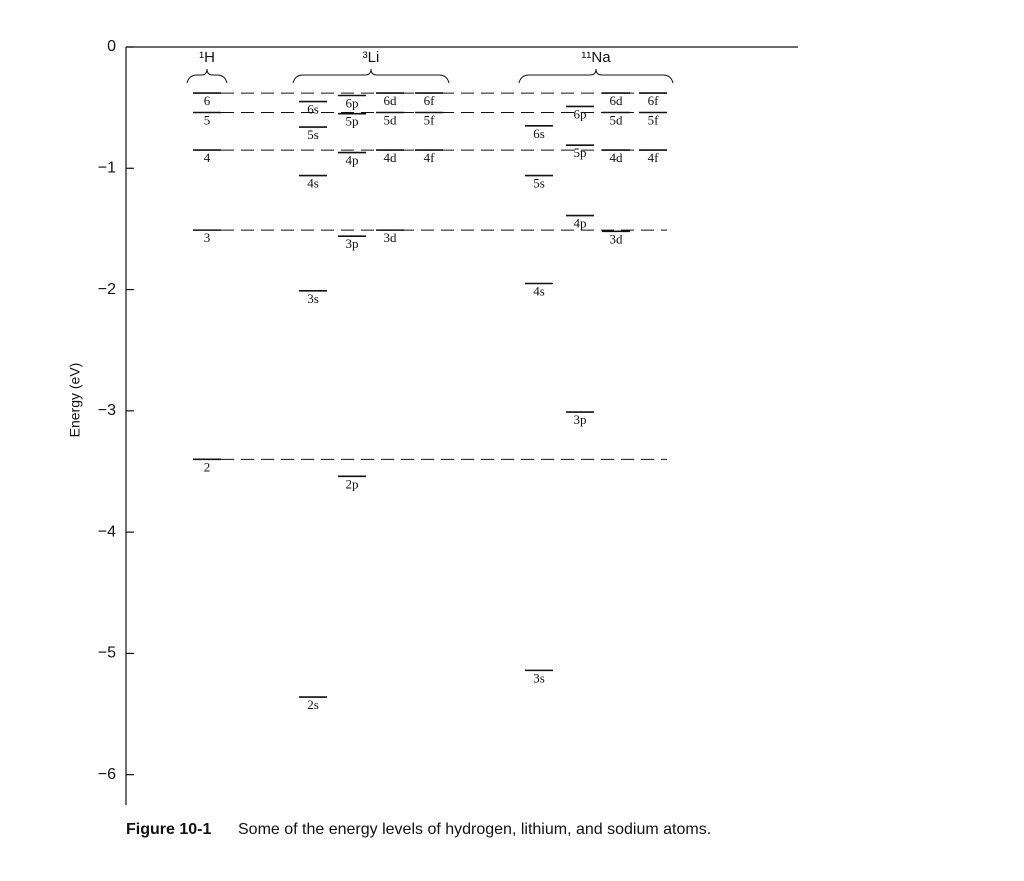 This screenshot has height=881, width=1024. What do you see at coordinates (207, 119) in the screenshot?
I see `level-label: 5` at bounding box center [207, 119].